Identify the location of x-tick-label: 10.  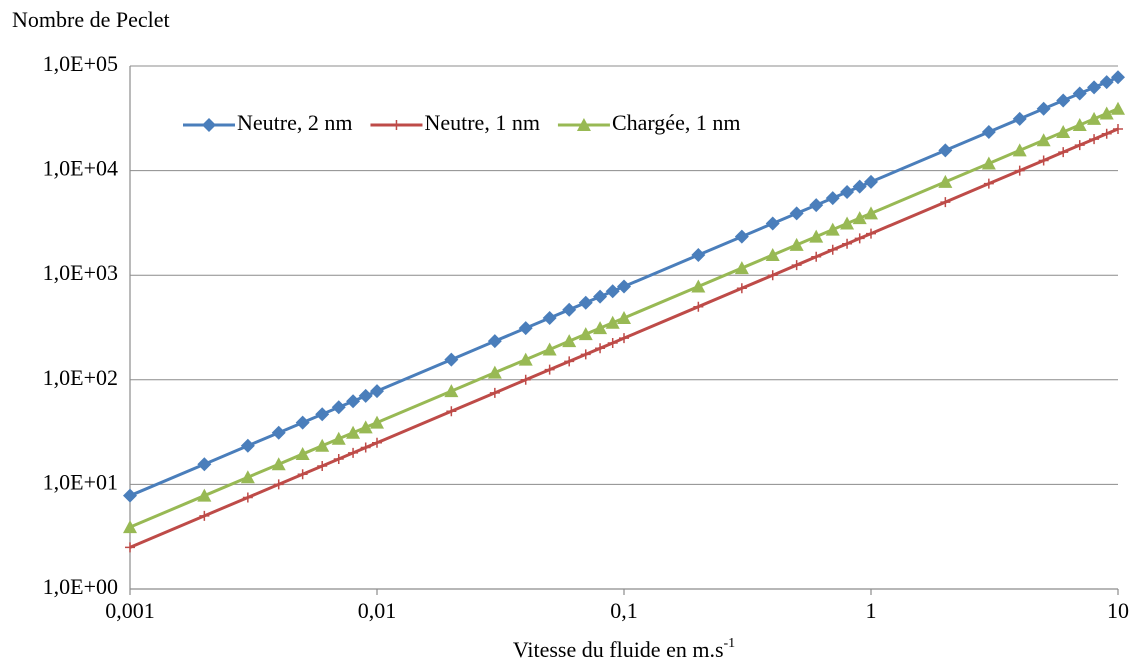
(1118, 610).